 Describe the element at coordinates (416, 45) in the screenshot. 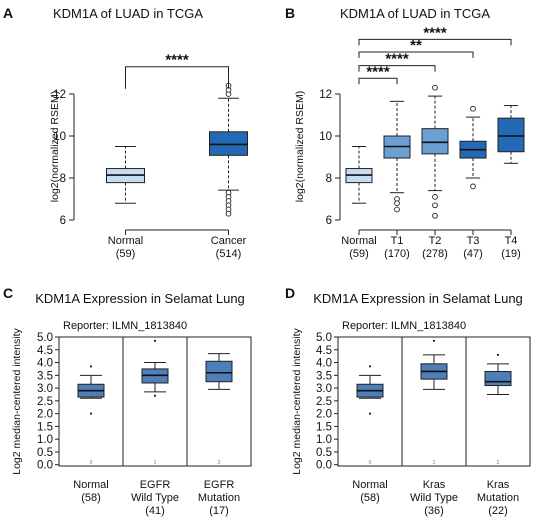

I see `significance-label: **` at that location.